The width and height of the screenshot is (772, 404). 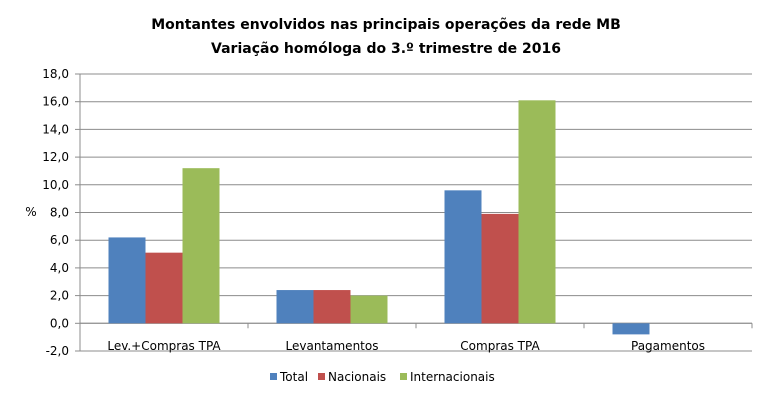 What do you see at coordinates (59, 213) in the screenshot?
I see `y-tick-label: 8,0` at bounding box center [59, 213].